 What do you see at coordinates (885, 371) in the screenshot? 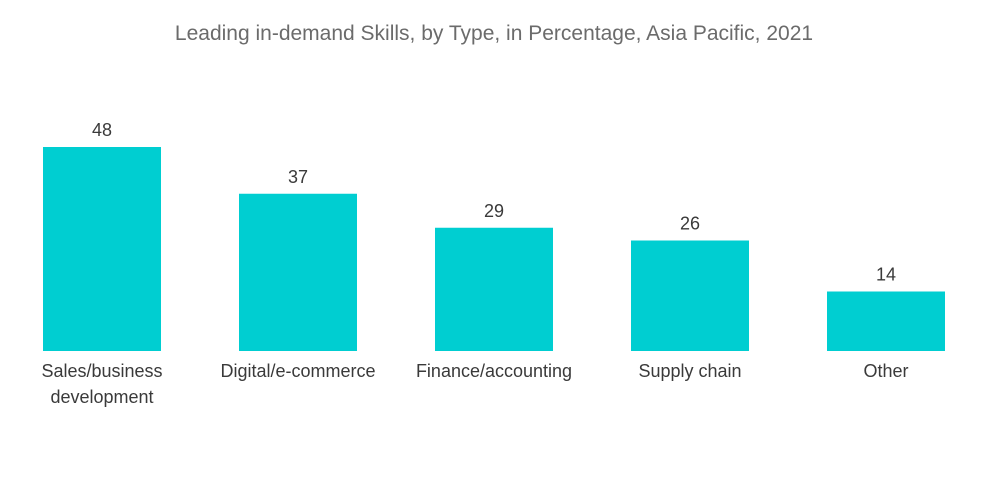
I see `category-label: Other` at bounding box center [885, 371].